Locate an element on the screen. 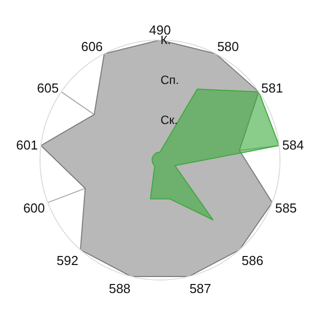  spoke-label: 592 is located at coordinates (67, 260).